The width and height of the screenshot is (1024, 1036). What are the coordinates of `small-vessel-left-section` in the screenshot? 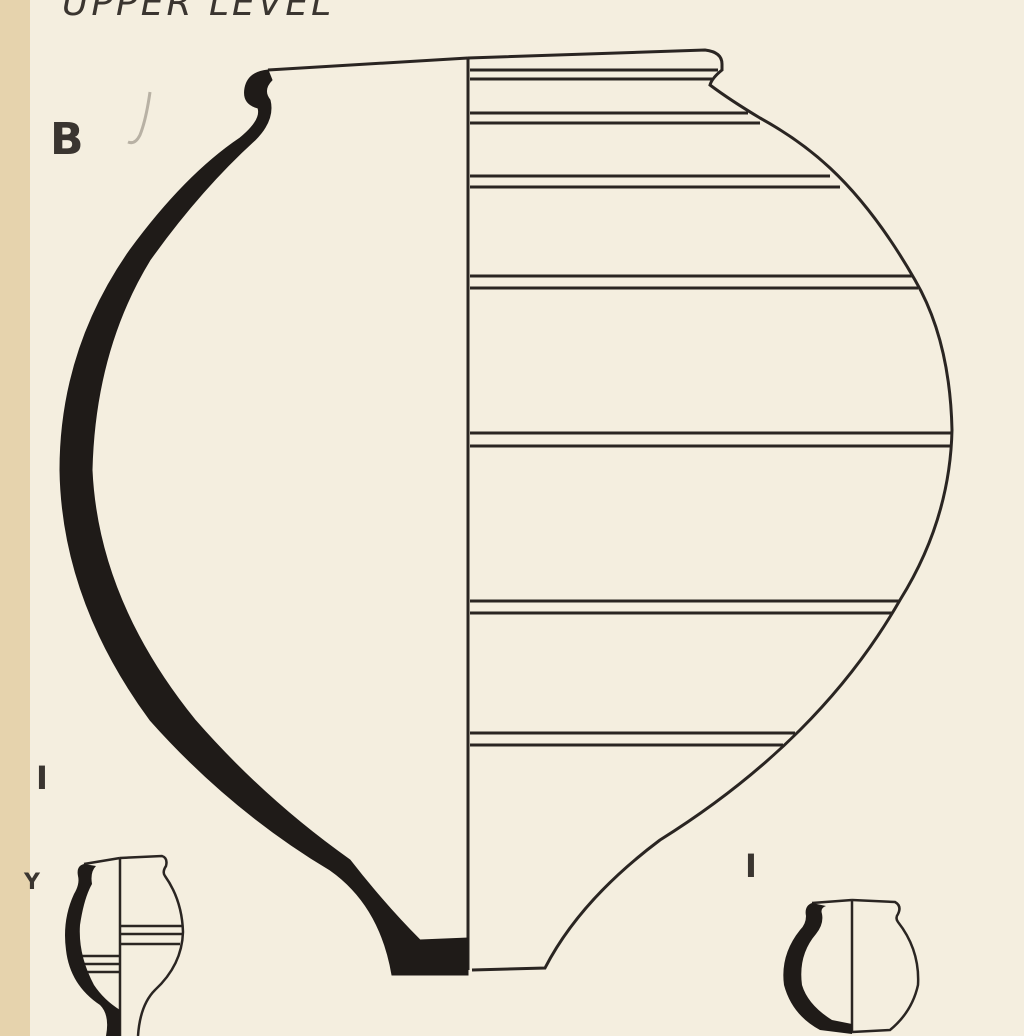 It's located at (92, 950).